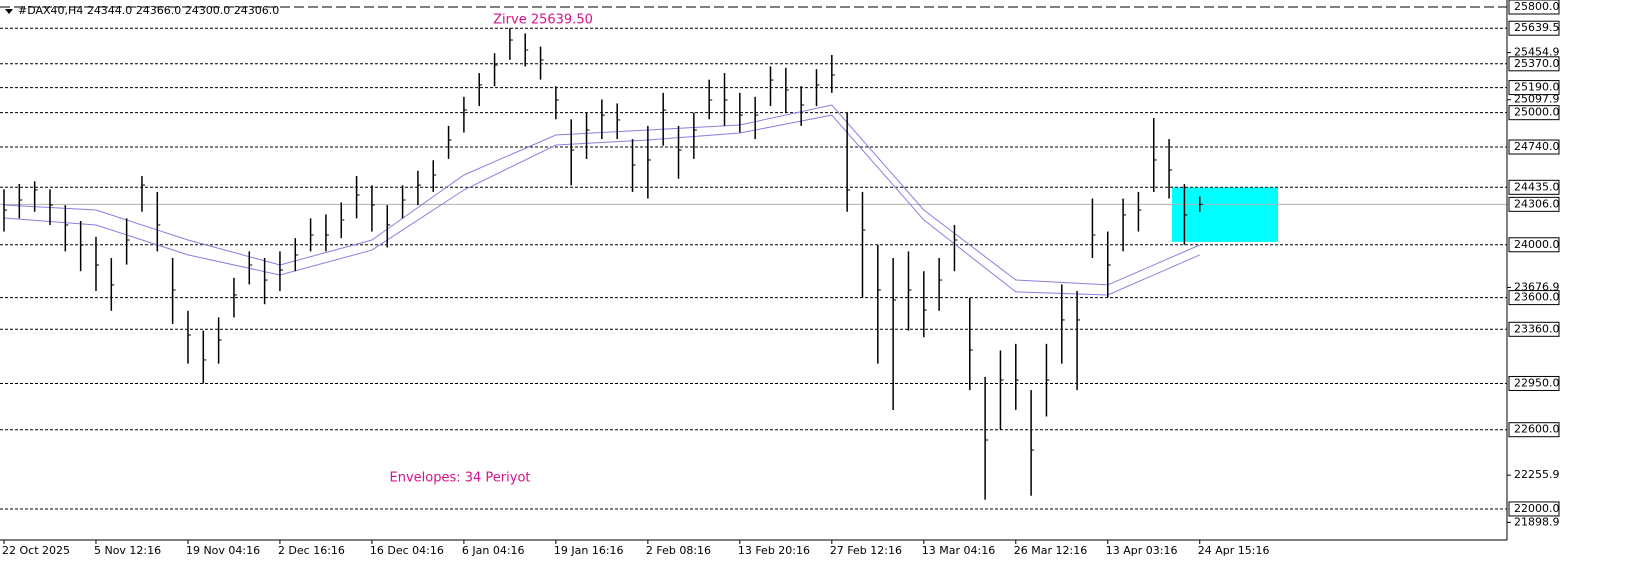  Describe the element at coordinates (9, 11) in the screenshot. I see `menu-arrow` at that location.